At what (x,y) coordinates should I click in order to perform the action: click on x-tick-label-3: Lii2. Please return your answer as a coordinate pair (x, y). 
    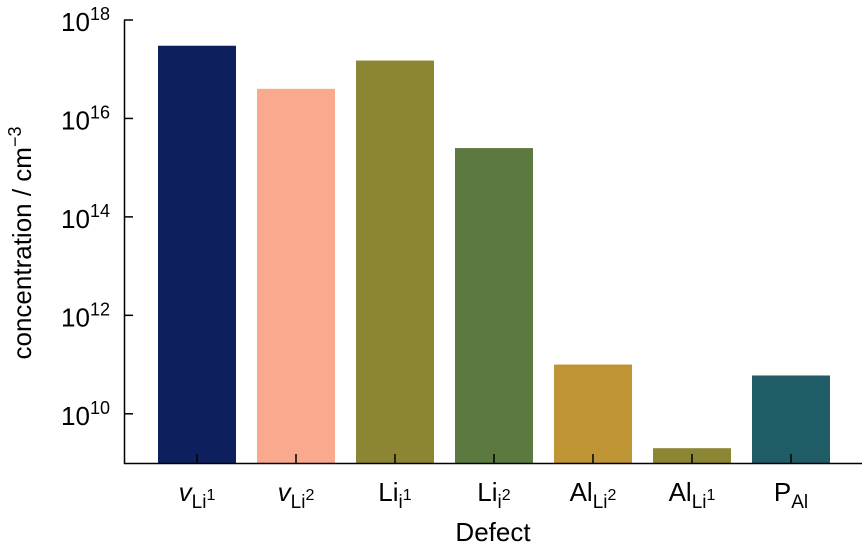
    Looking at the image, I should click on (493, 495).